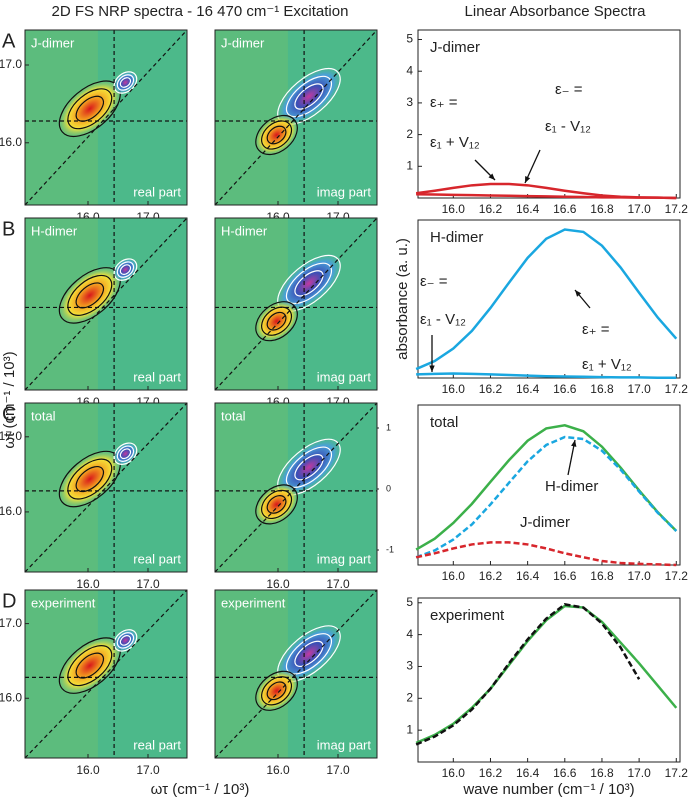  What do you see at coordinates (545, 522) in the screenshot?
I see `annotation: J-dimer` at bounding box center [545, 522].